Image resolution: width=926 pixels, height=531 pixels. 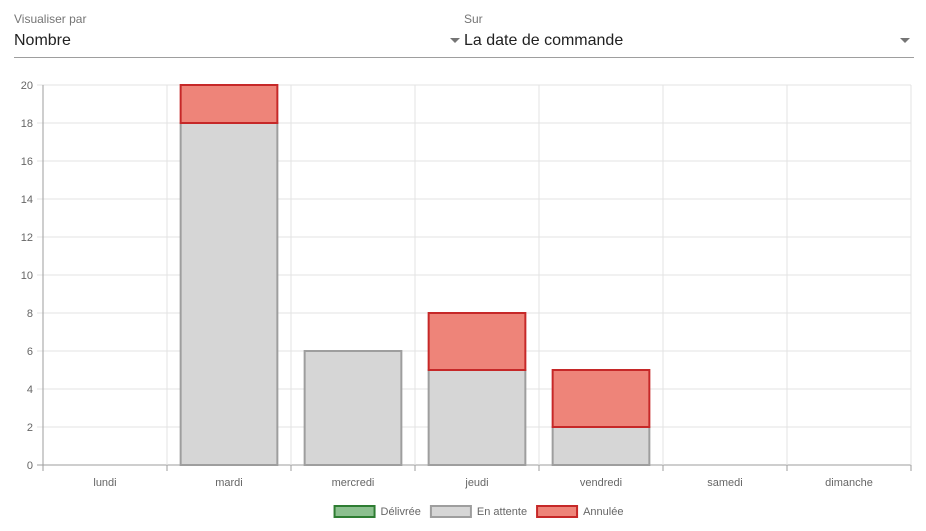 I want to click on y-tick-label: 12, so click(x=27, y=238).